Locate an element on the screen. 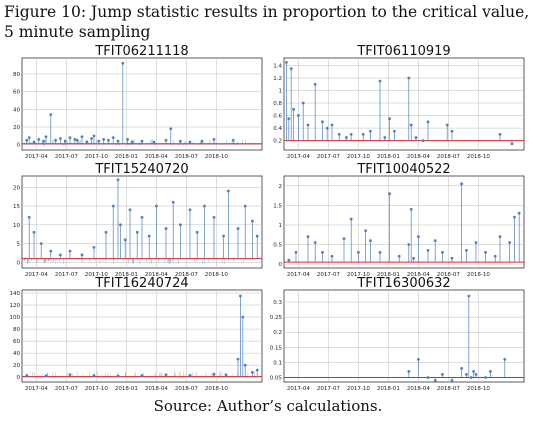  x-tick-label: 2018-10 is located at coordinates (216, 275).